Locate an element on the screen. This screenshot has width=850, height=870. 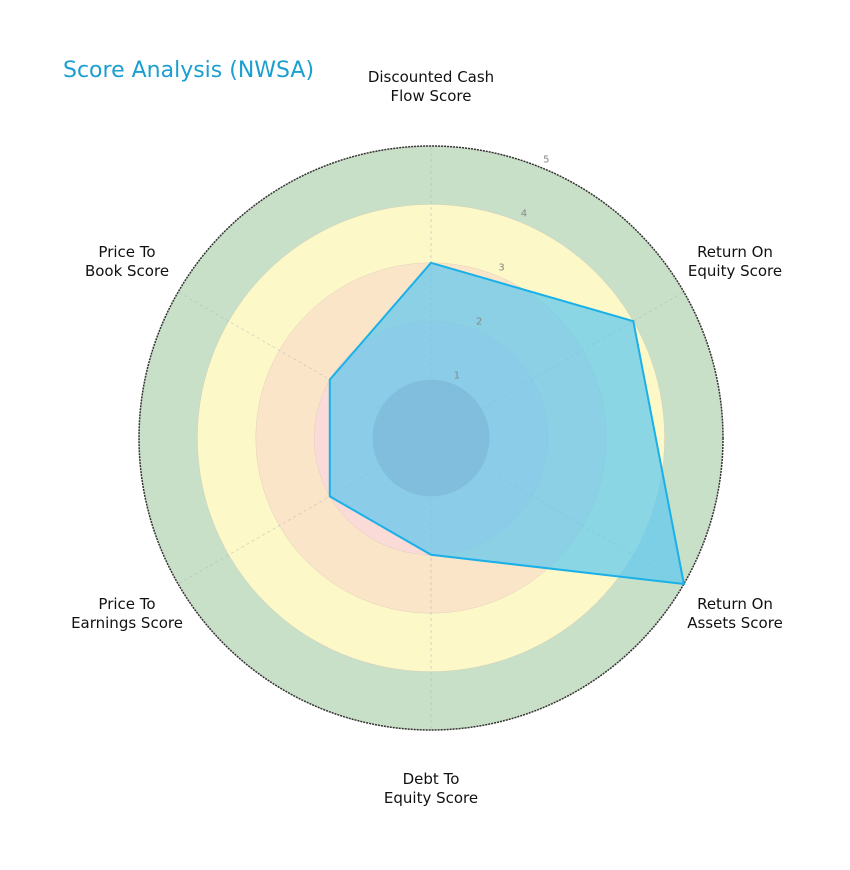
radial-tick-labels: 1 2 3 4 5 is located at coordinates (502, 268).